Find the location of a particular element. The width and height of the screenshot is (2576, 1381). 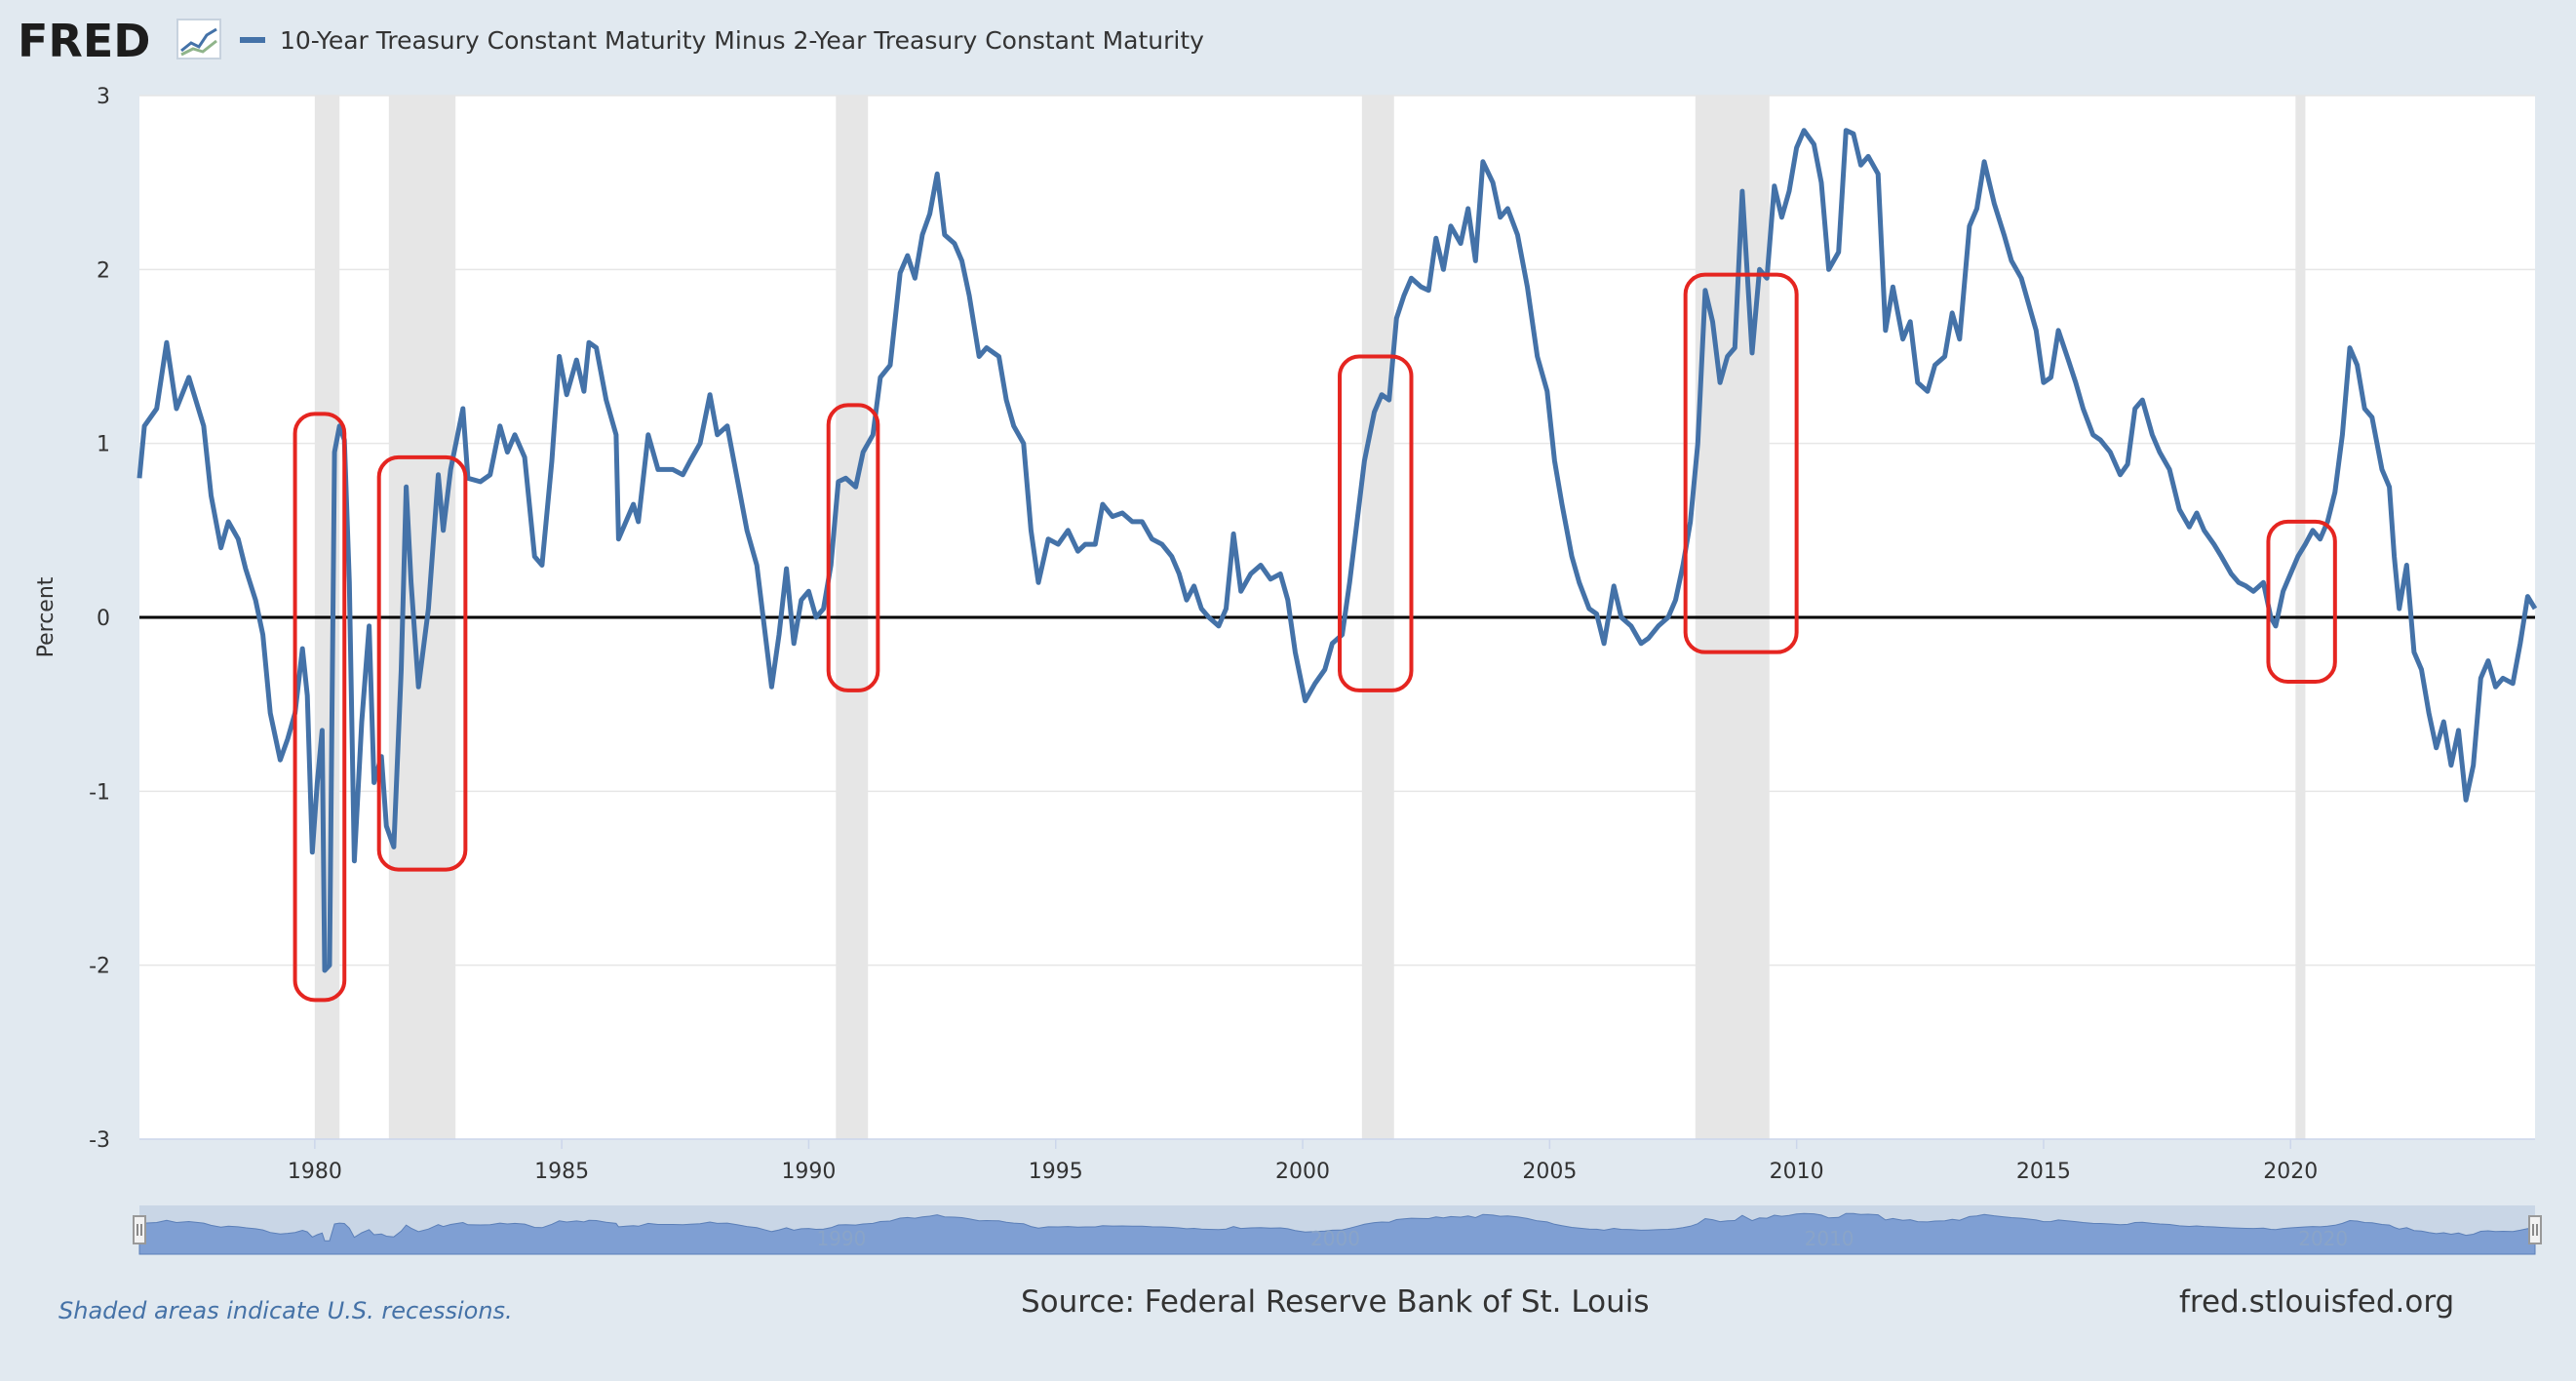

y-tick-label: 0 is located at coordinates (103, 619).